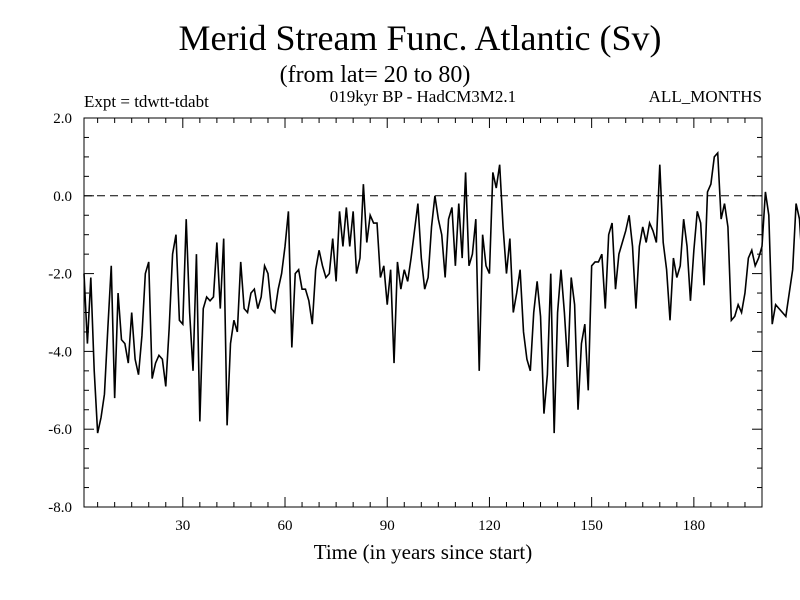 This screenshot has width=800, height=600. I want to click on y-tick-label: -6.0, so click(60, 430).